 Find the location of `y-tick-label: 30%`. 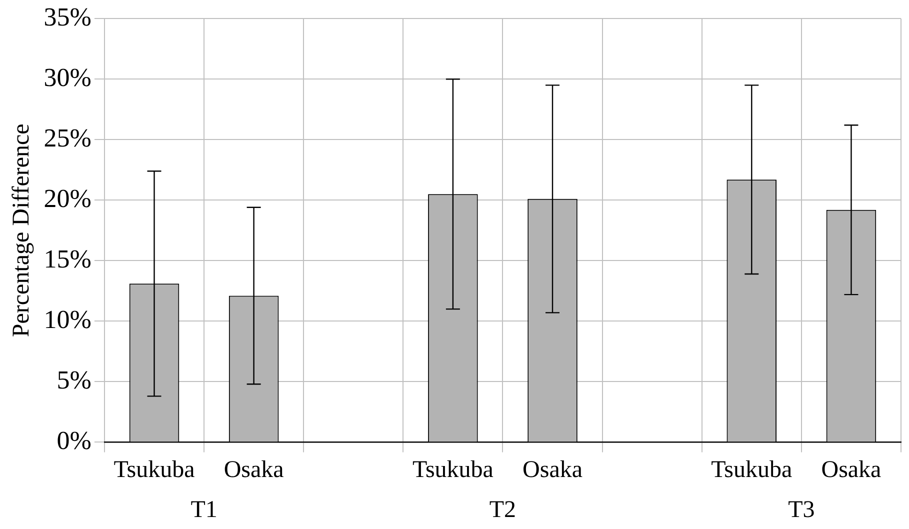

y-tick-label: 30% is located at coordinates (68, 77).